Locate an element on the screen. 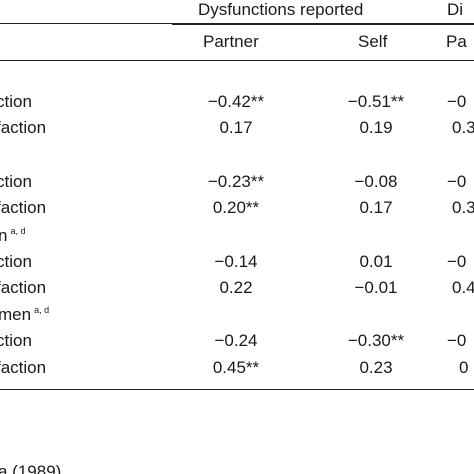 This screenshot has width=474, height=474. table-cell: 0.20** is located at coordinates (236, 207).